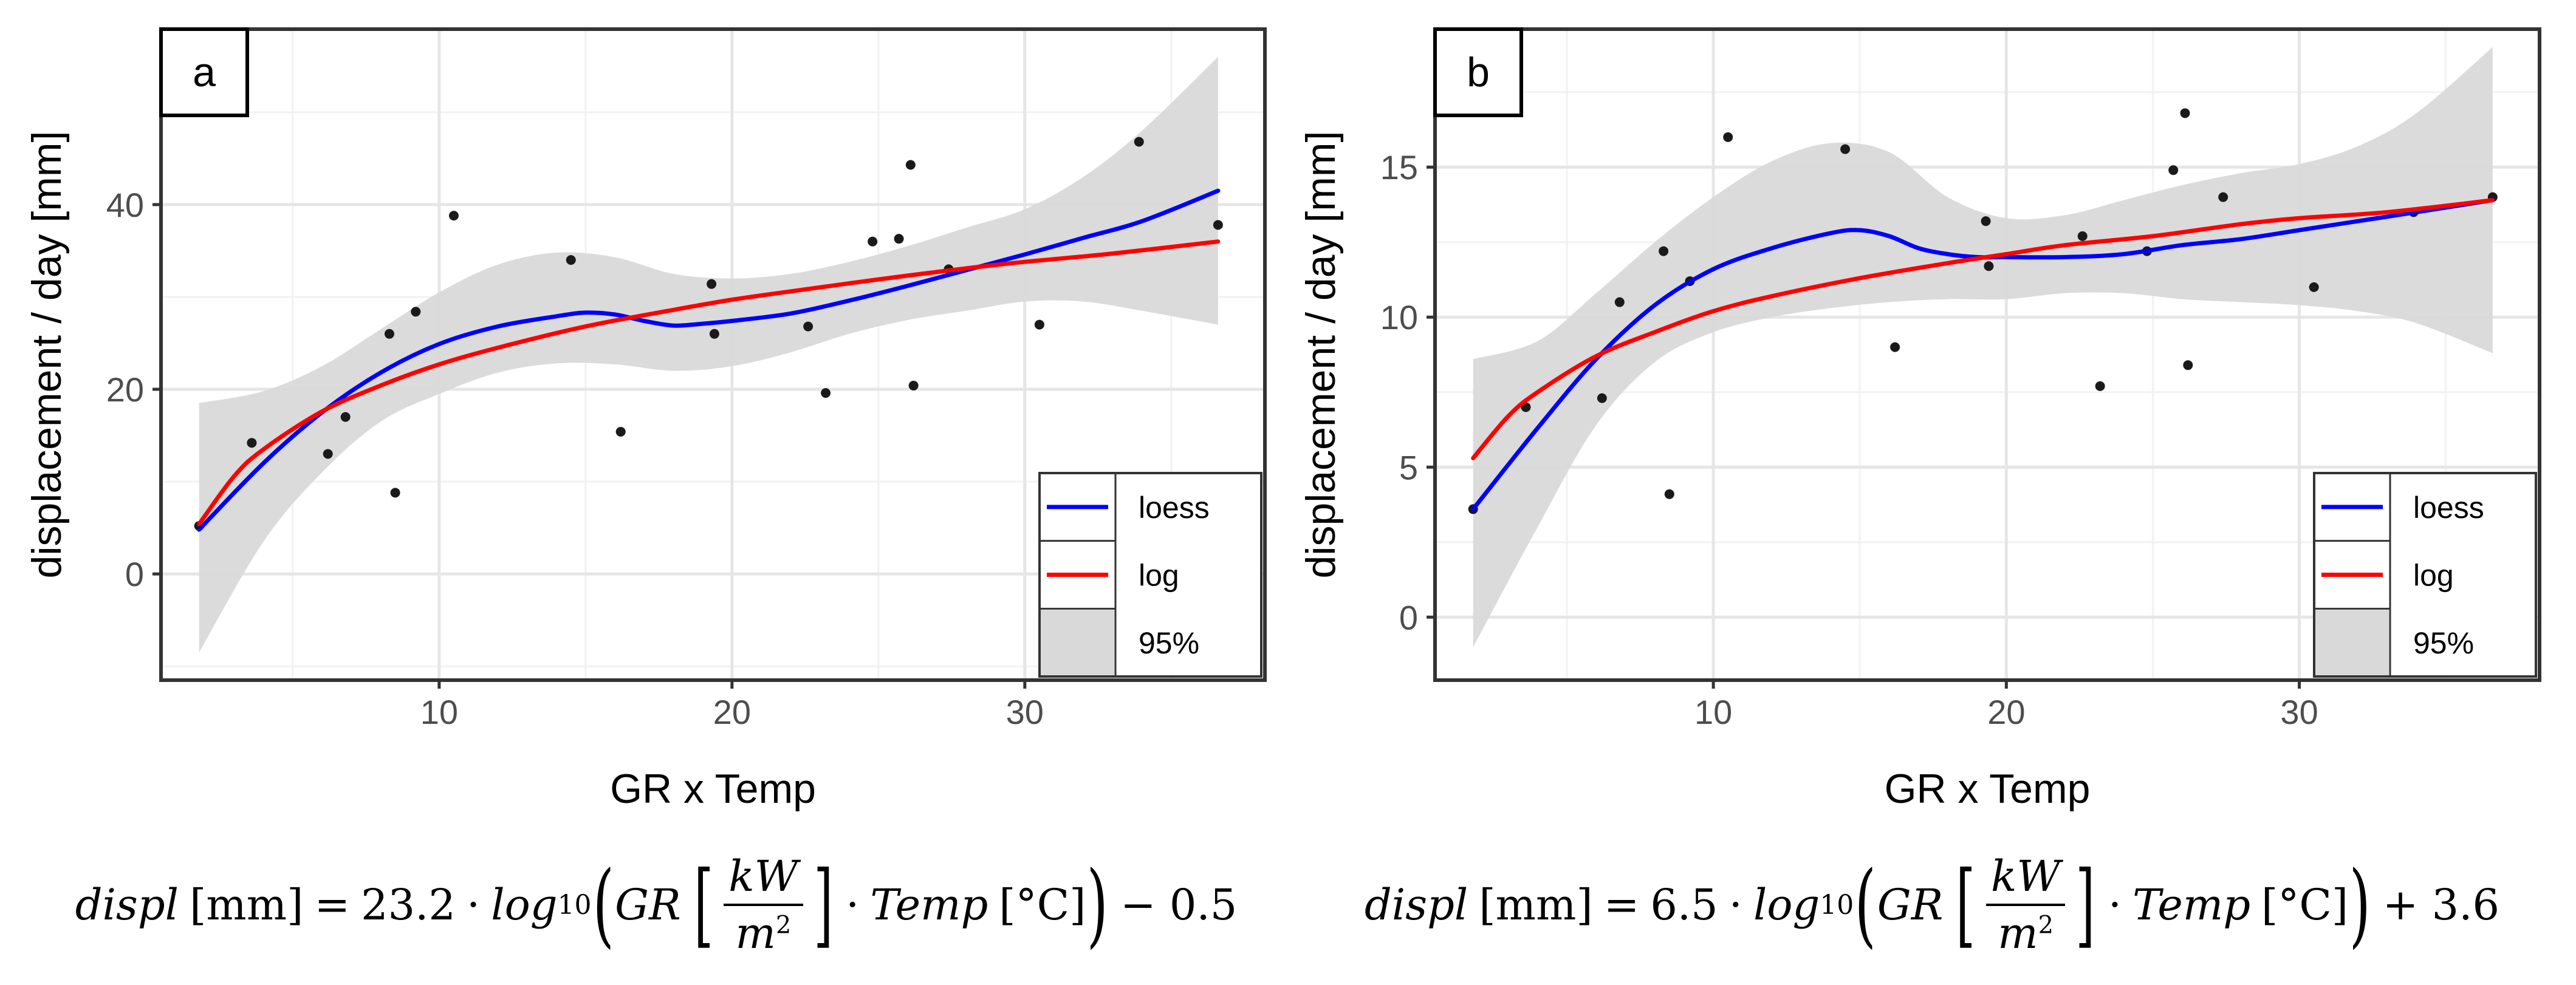 Image resolution: width=2576 pixels, height=985 pixels. I want to click on eq-gr-unit-den: m, so click(755, 933).